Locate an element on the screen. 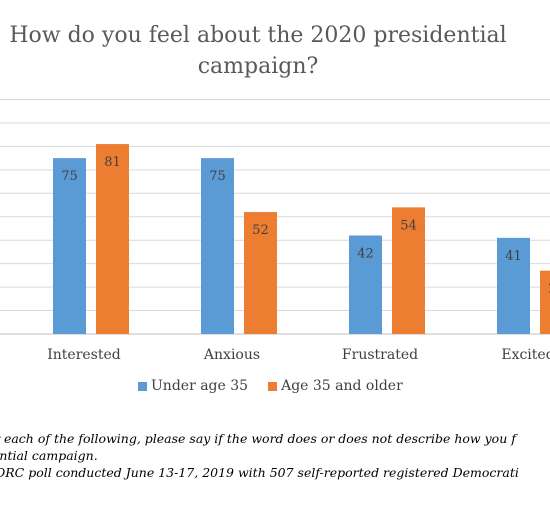 This screenshot has height=518, width=550. data-label-anxious-under-35: 75 is located at coordinates (217, 176).